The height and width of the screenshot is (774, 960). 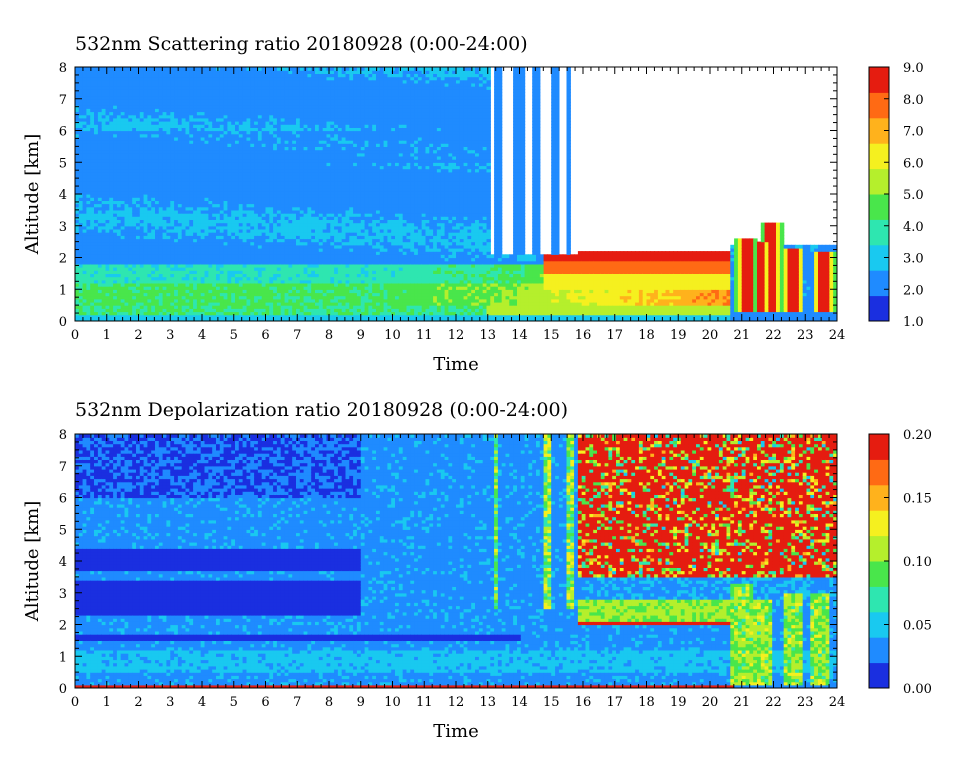 I want to click on colorbar-tick-label: 3.0, so click(x=913, y=259).